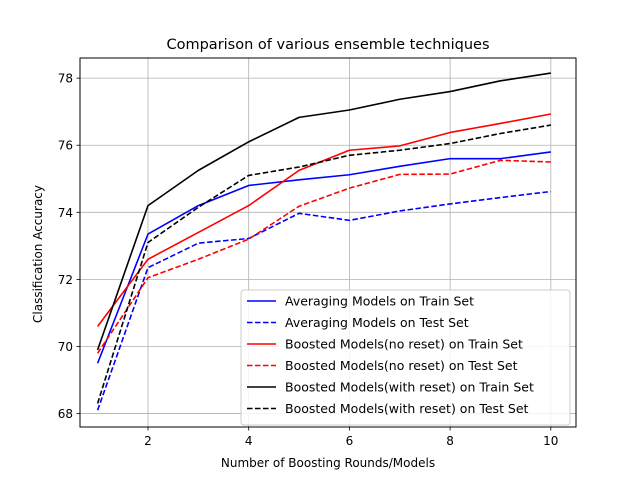 The width and height of the screenshot is (640, 480). What do you see at coordinates (407, 408) in the screenshot?
I see `legend-label: Boosted Models(with reset) on Test Set` at bounding box center [407, 408].